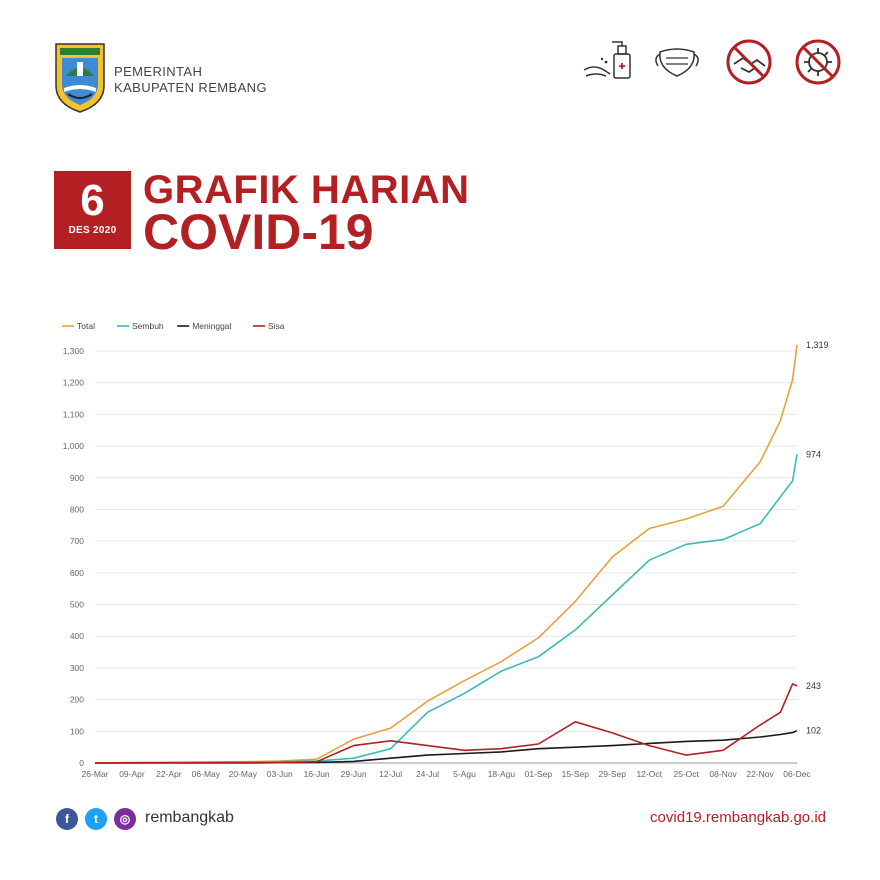 The image size is (880, 880). What do you see at coordinates (813, 686) in the screenshot?
I see `end-label-sisa: 243` at bounding box center [813, 686].